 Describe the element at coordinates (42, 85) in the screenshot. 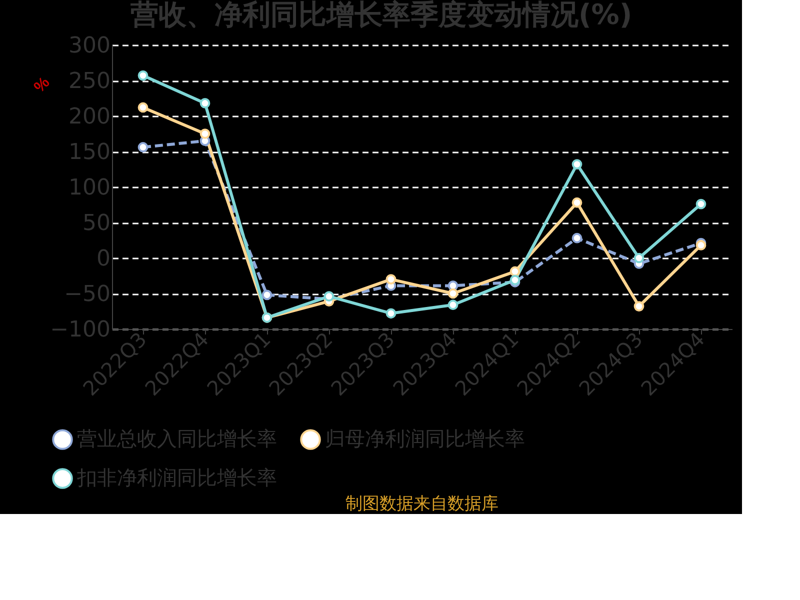

I see `y-axis-title: %` at that location.